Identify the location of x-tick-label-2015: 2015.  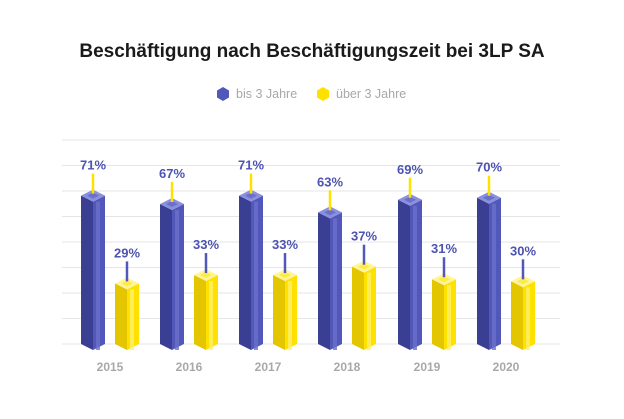
(110, 367).